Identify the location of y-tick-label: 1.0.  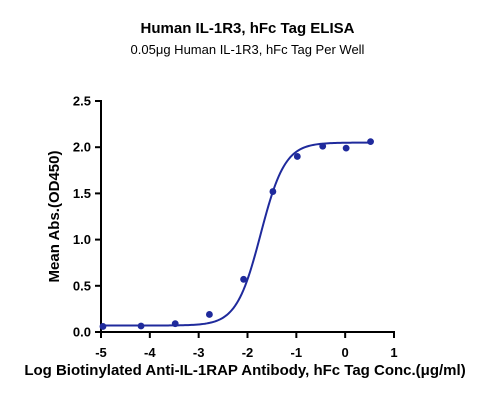
(82, 239).